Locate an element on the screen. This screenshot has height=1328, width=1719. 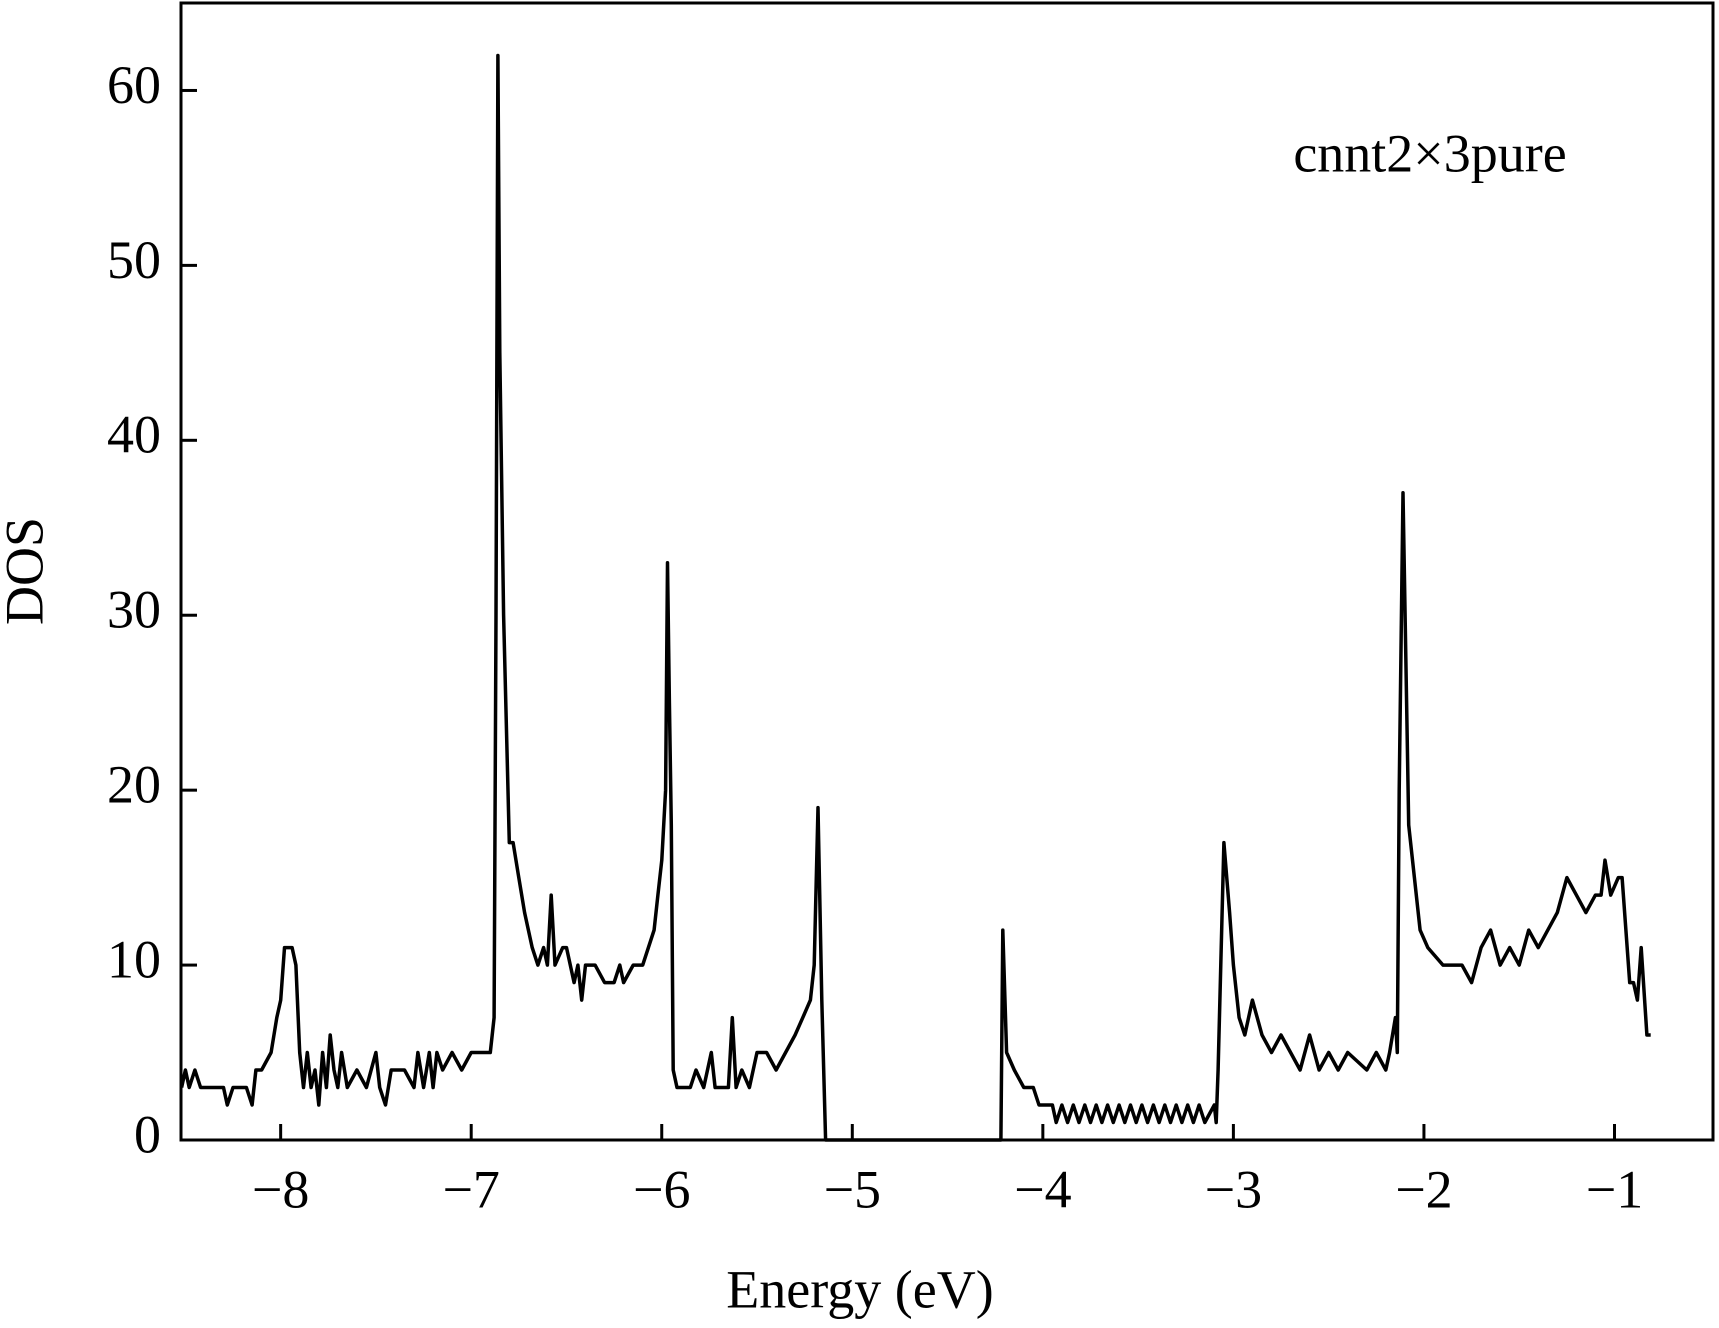
x-tick-label: −3 is located at coordinates (1233, 1189).